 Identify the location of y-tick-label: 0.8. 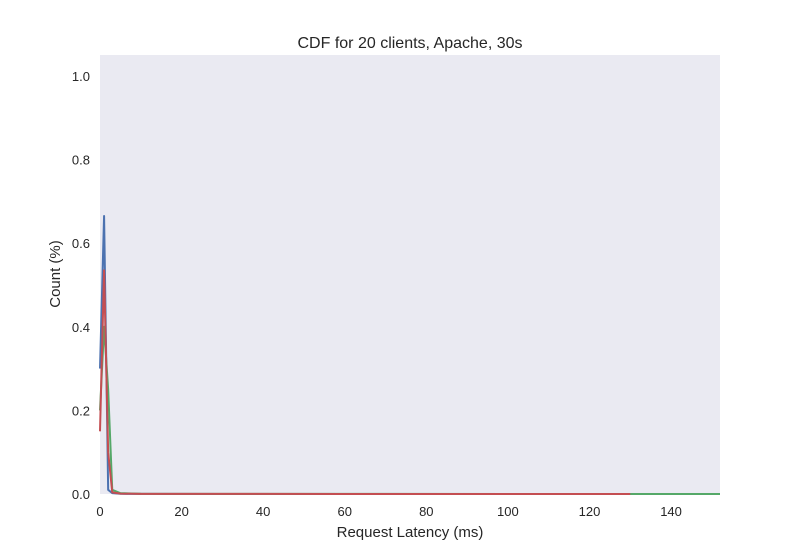
(81, 160).